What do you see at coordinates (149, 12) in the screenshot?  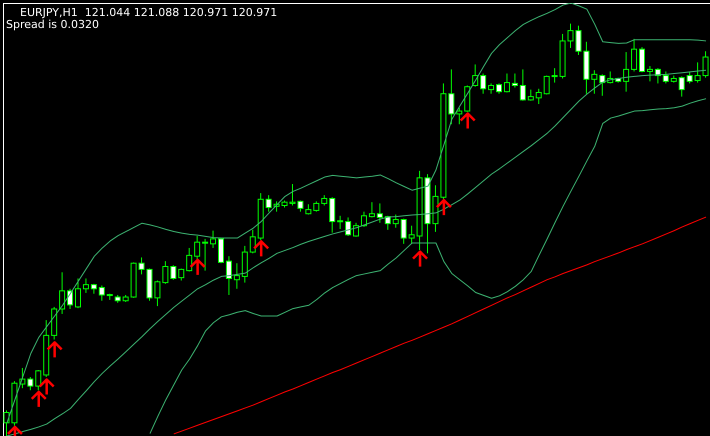 I see `chart-title: EURJPY,H1 121.044 121.088 120.971 120.971` at bounding box center [149, 12].